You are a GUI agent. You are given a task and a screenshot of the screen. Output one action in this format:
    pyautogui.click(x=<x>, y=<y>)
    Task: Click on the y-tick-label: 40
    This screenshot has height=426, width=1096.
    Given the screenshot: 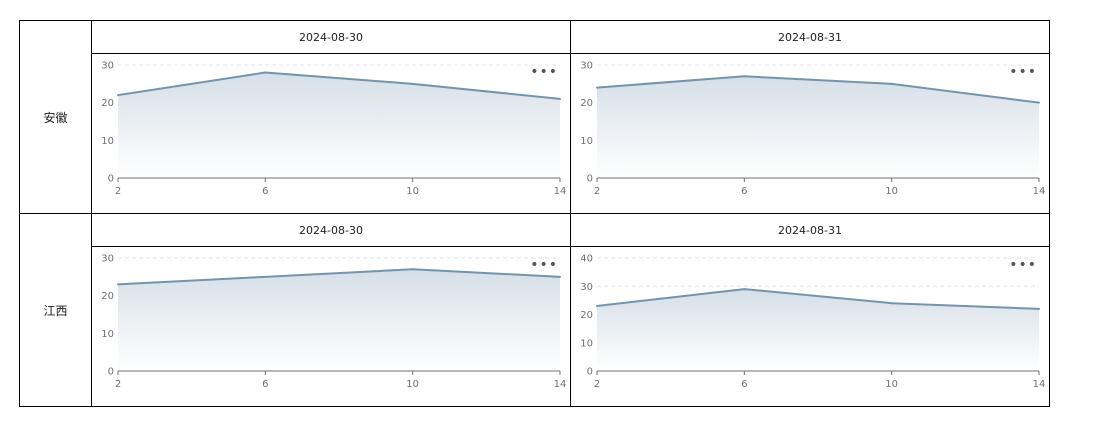 What is the action you would take?
    pyautogui.click(x=586, y=259)
    